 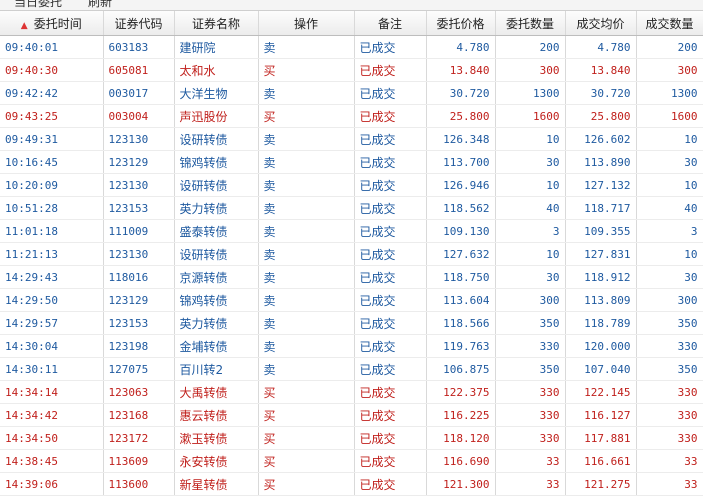 What do you see at coordinates (52, 139) in the screenshot?
I see `cell-time: 09:49:31` at bounding box center [52, 139].